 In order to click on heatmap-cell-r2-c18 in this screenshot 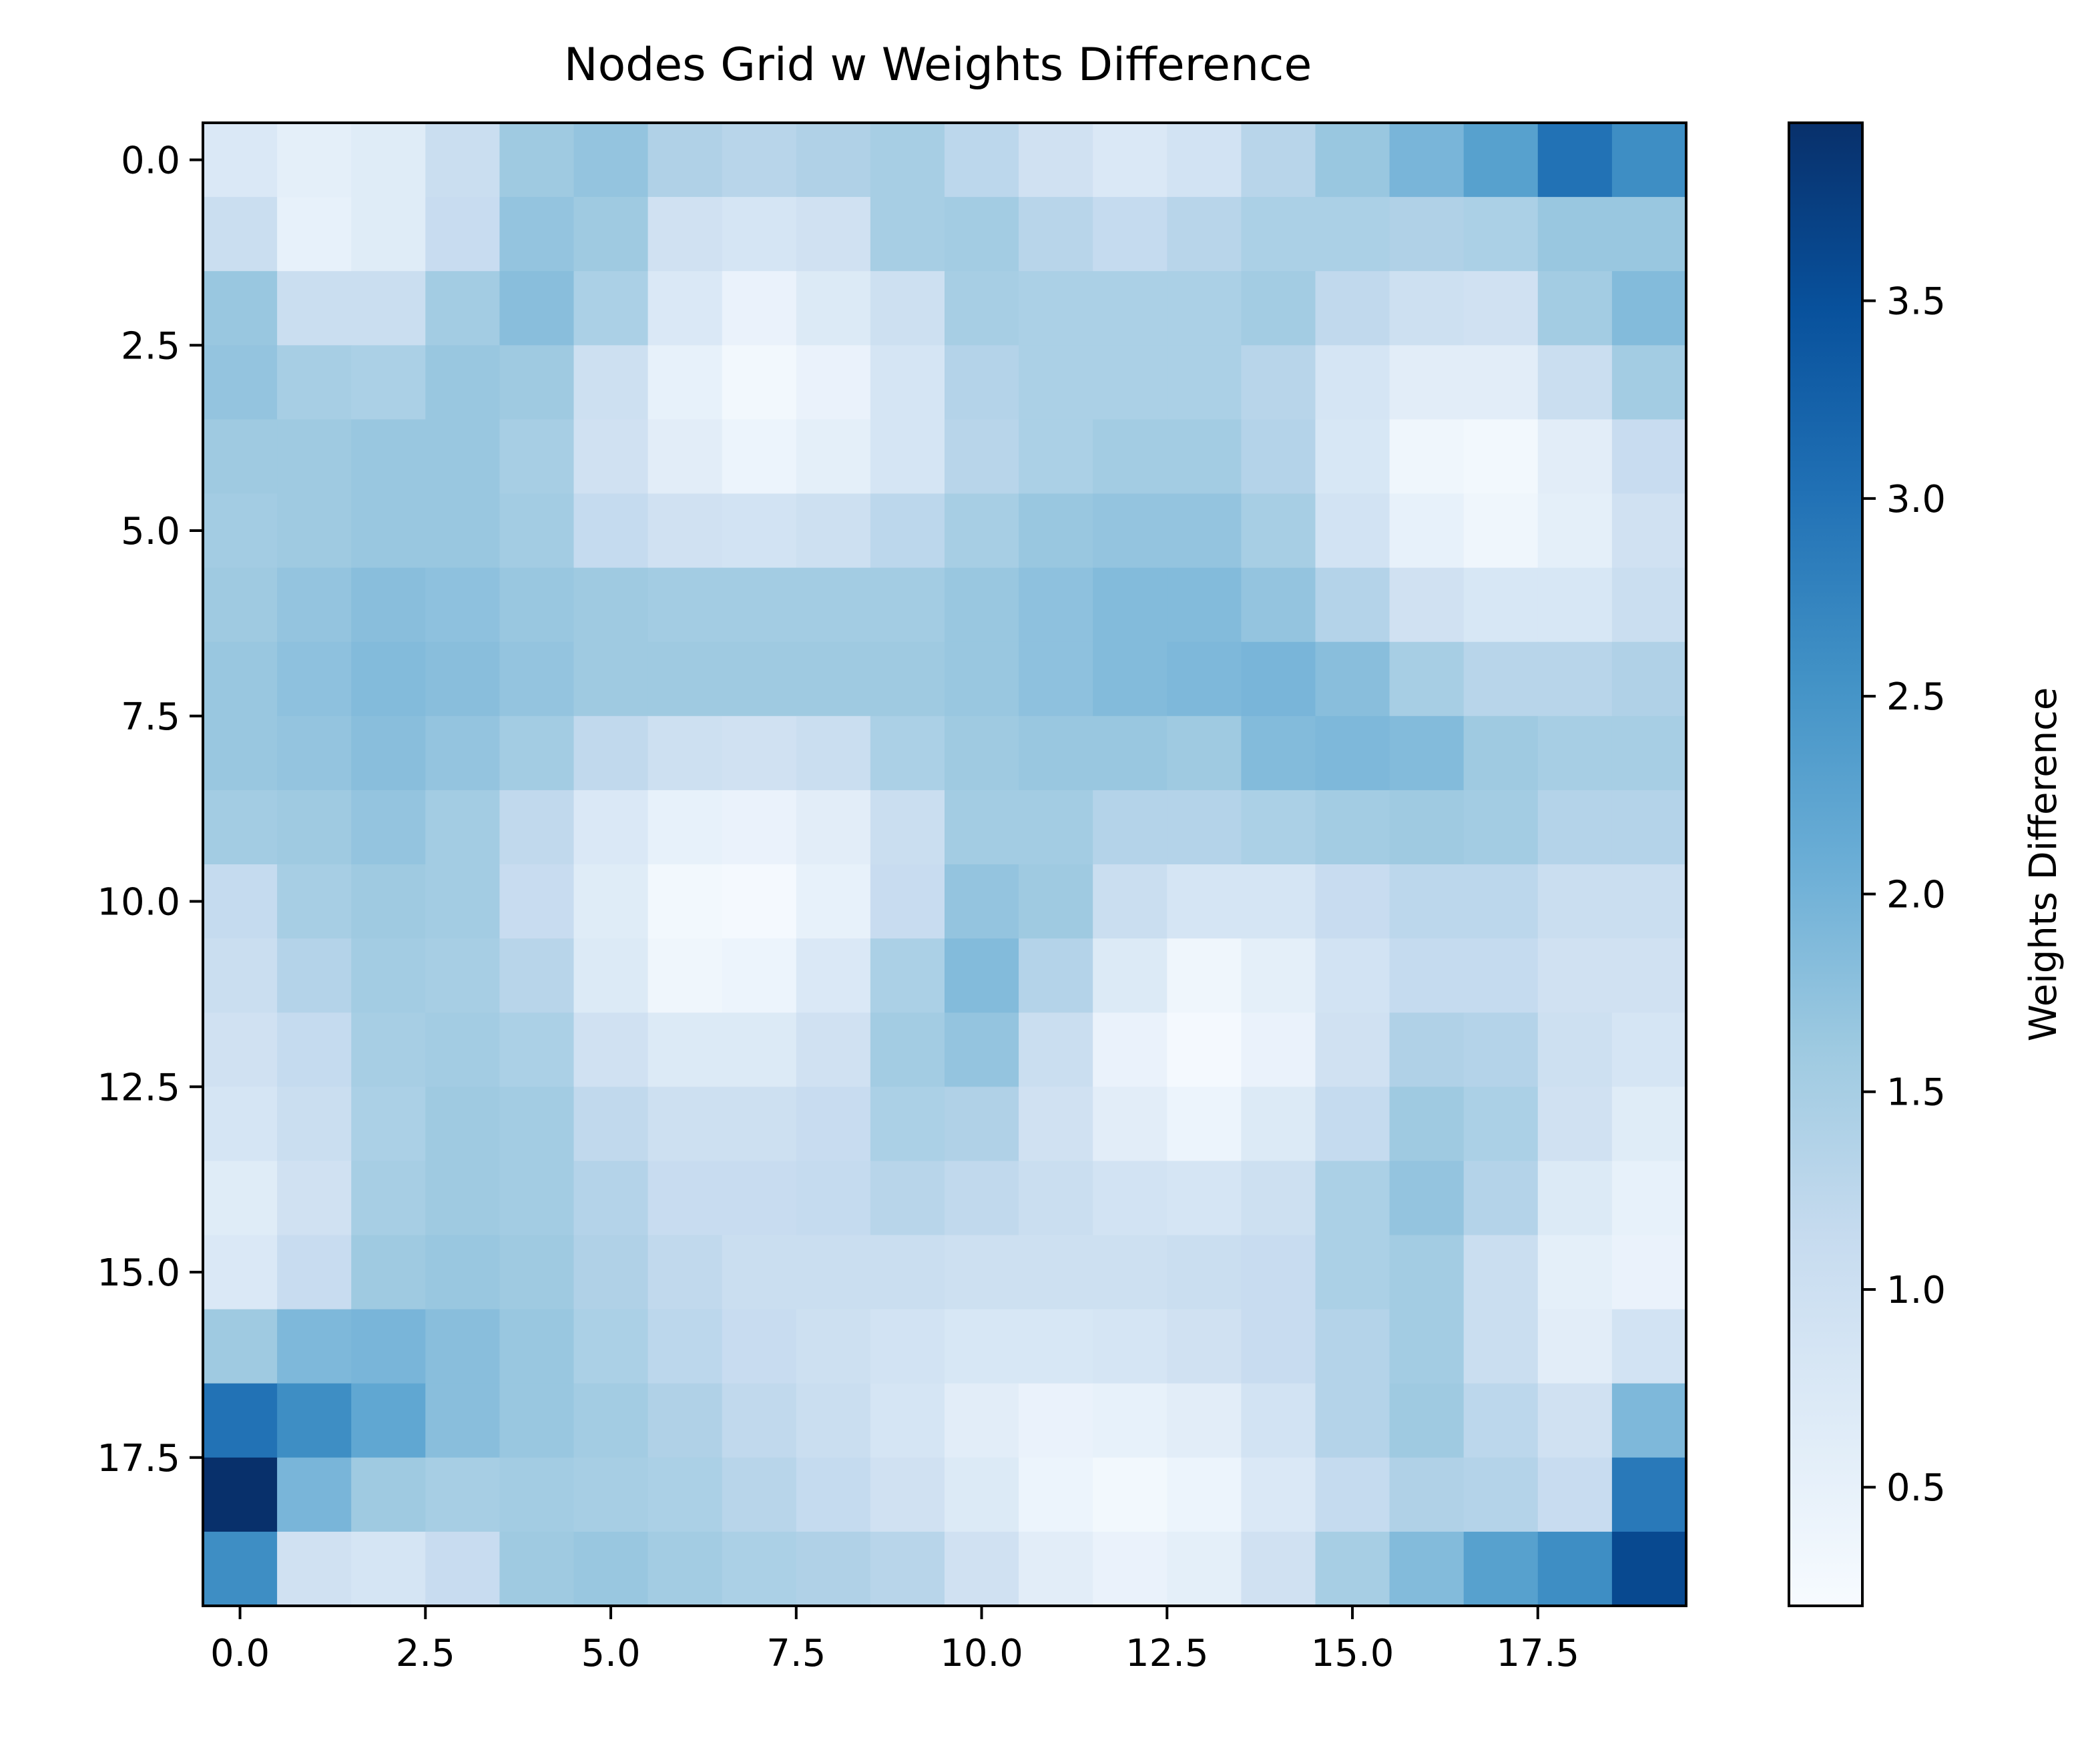, I will do `click(1575, 308)`.